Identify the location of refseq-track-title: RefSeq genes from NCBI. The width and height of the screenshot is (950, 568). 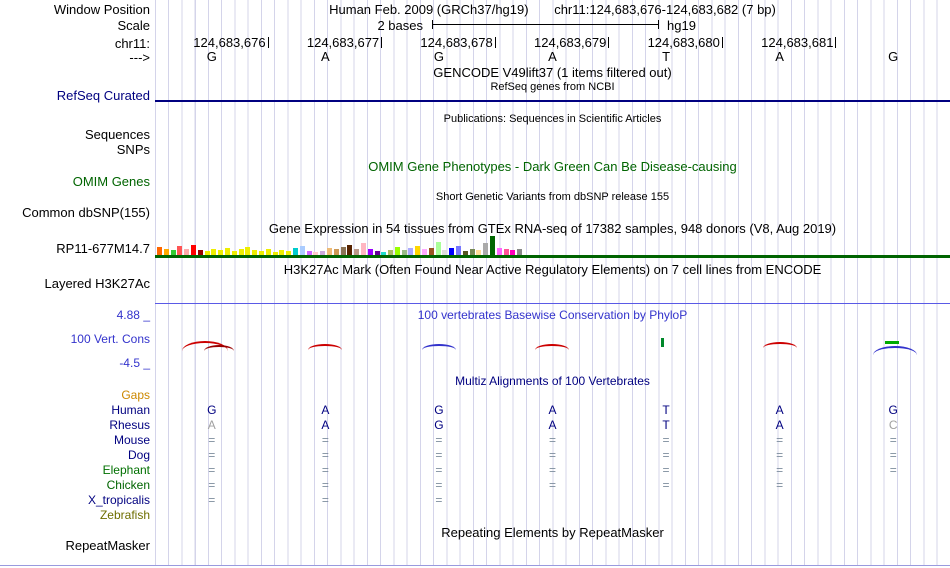
(552, 87).